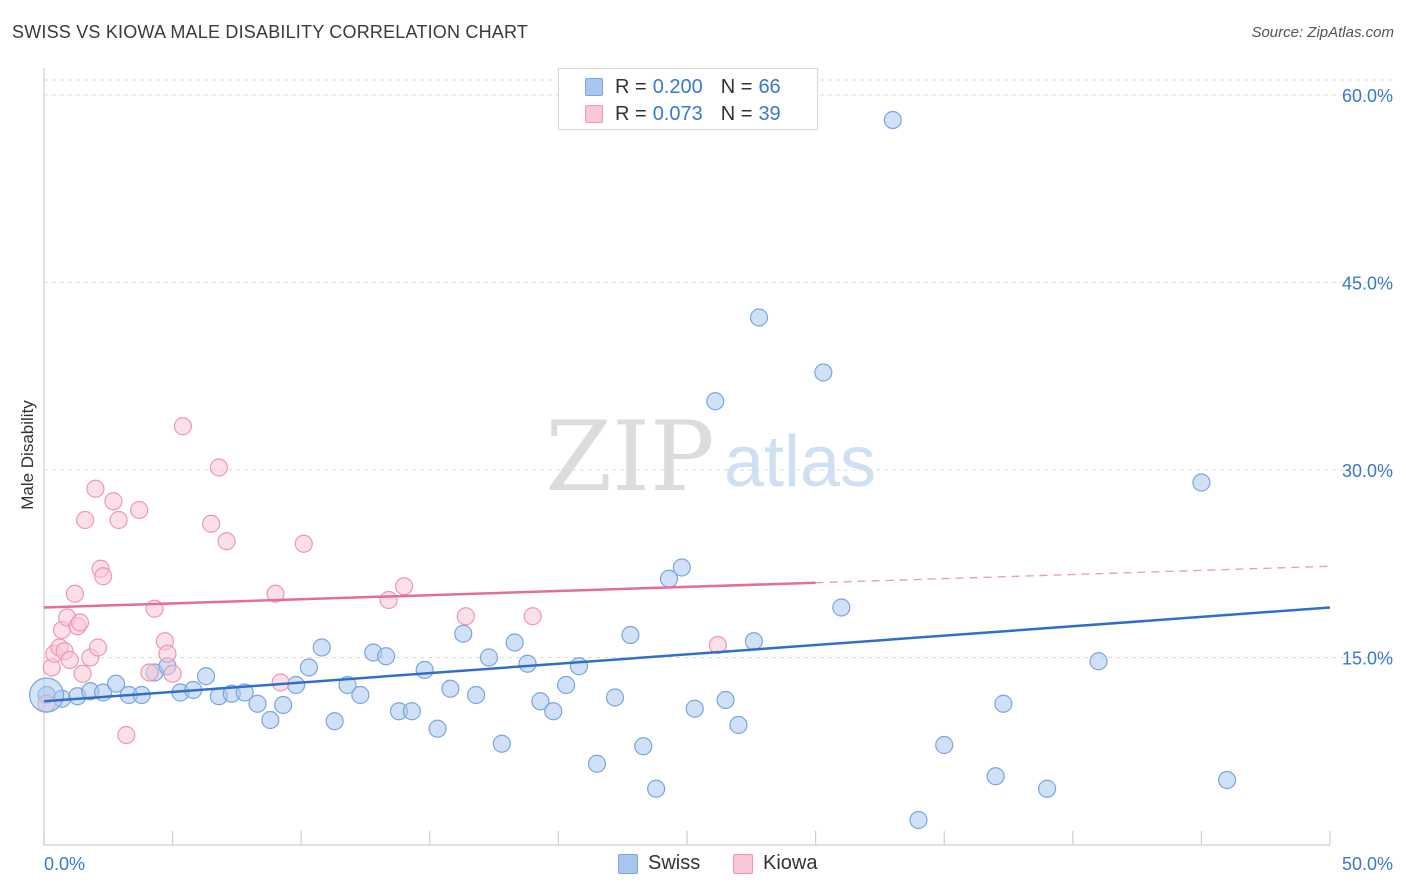 The image size is (1406, 892). I want to click on watermark: ZIP atlas, so click(710, 457).